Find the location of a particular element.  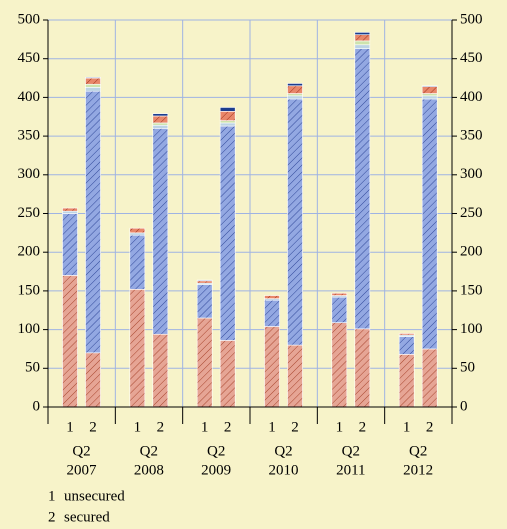

y-tick-label: 100 is located at coordinates (29, 329).